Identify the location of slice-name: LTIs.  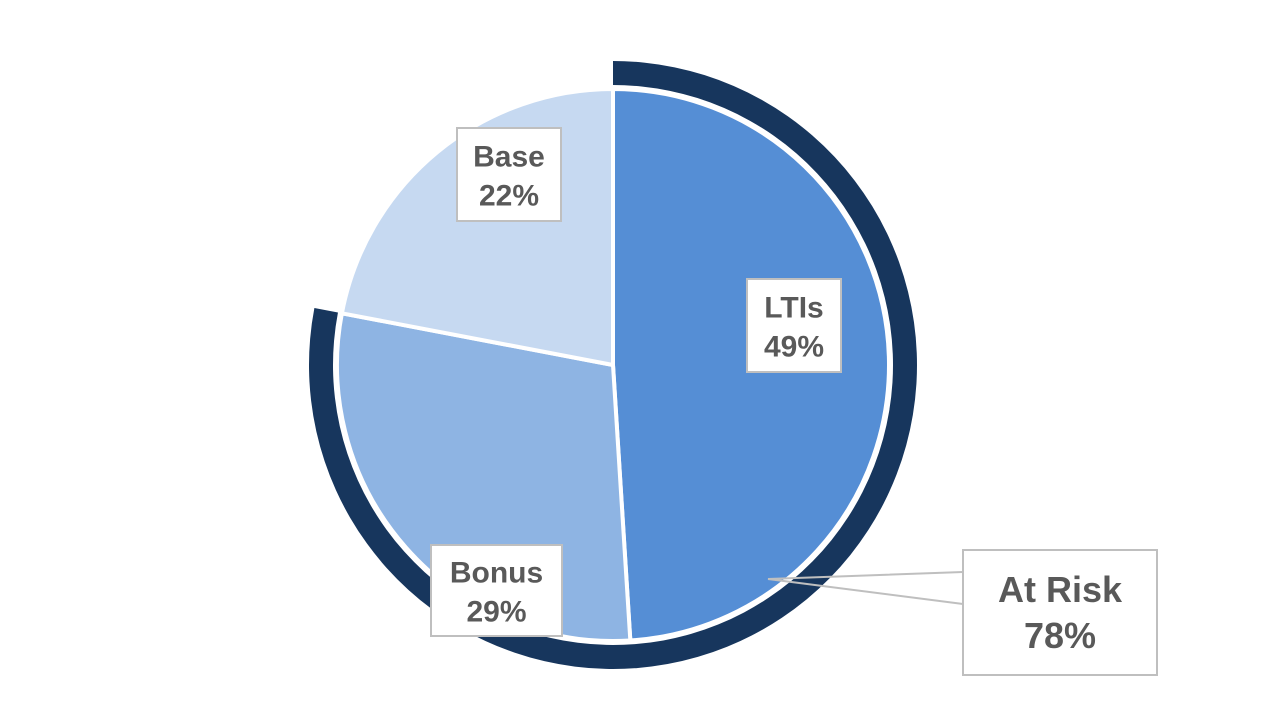
(793, 308).